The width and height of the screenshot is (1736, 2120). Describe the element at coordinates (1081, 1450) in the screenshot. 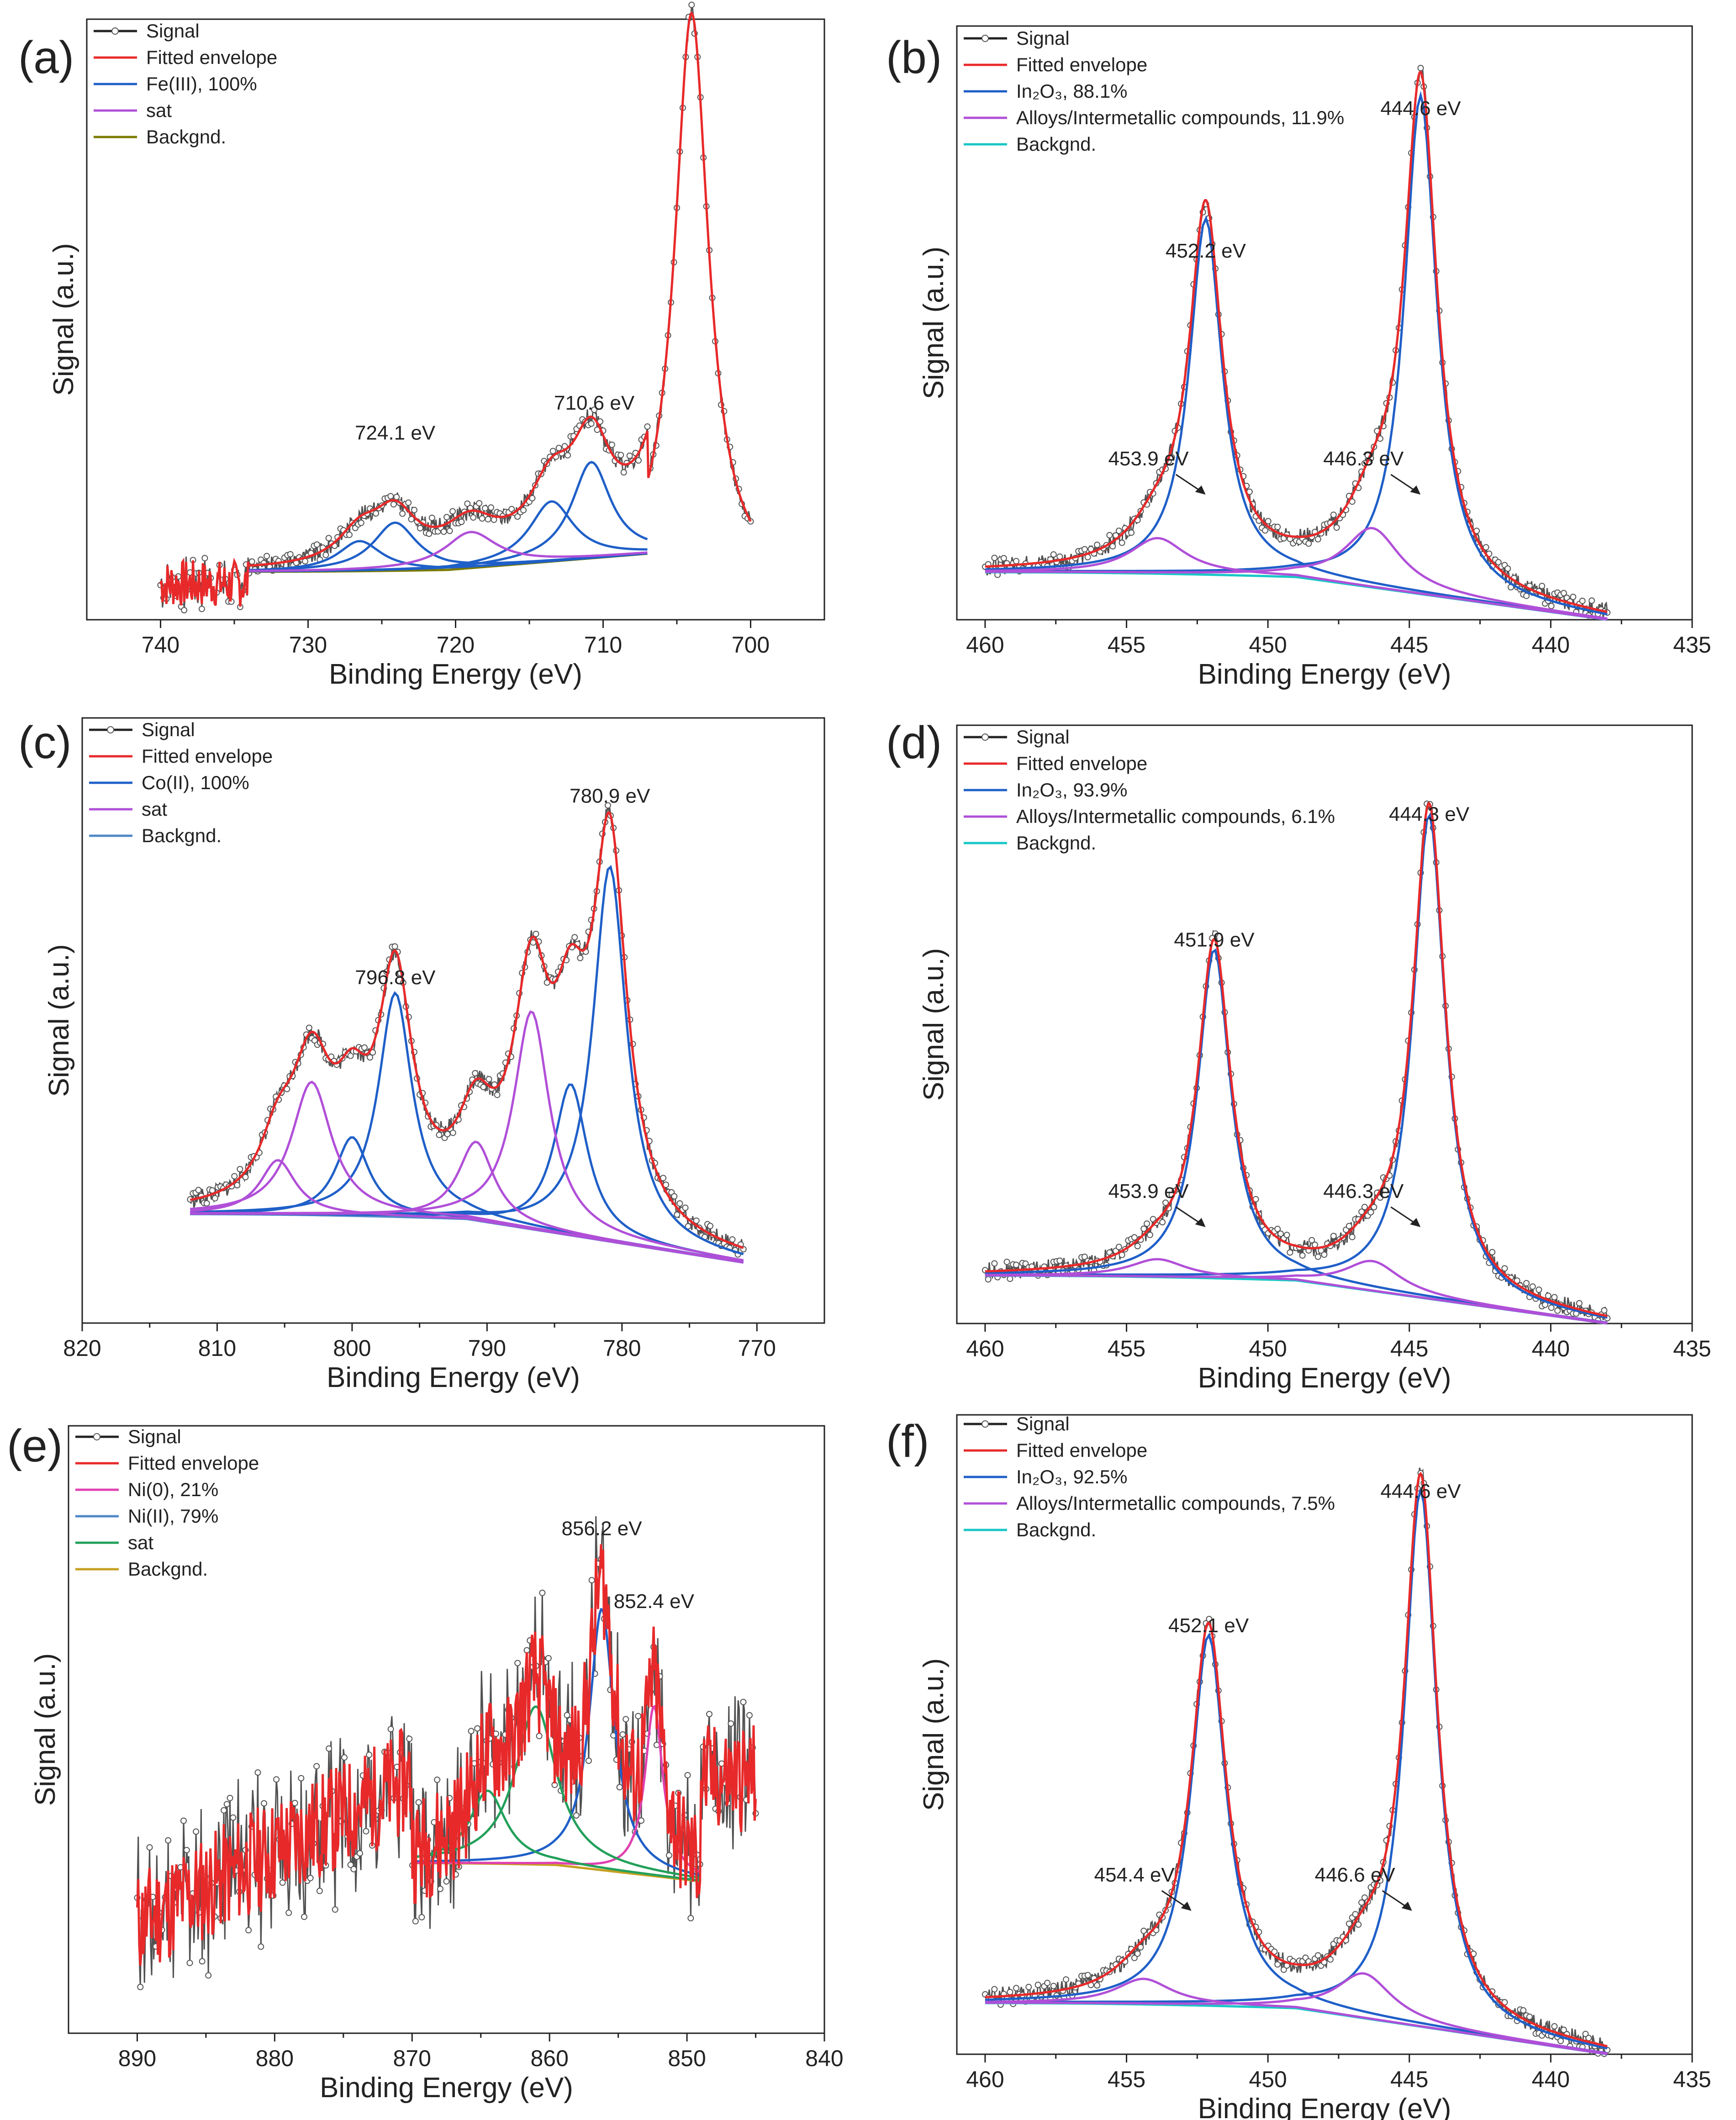

I see `legend-label: Fitted envelope` at that location.